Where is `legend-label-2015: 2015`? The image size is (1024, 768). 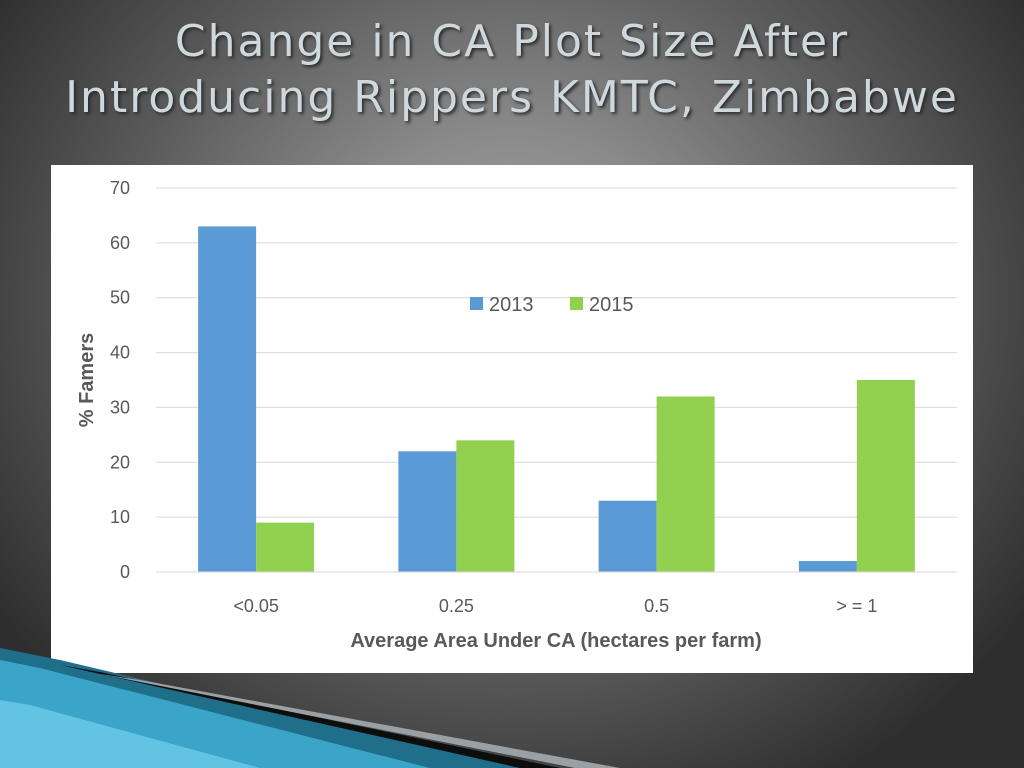 legend-label-2015: 2015 is located at coordinates (611, 305).